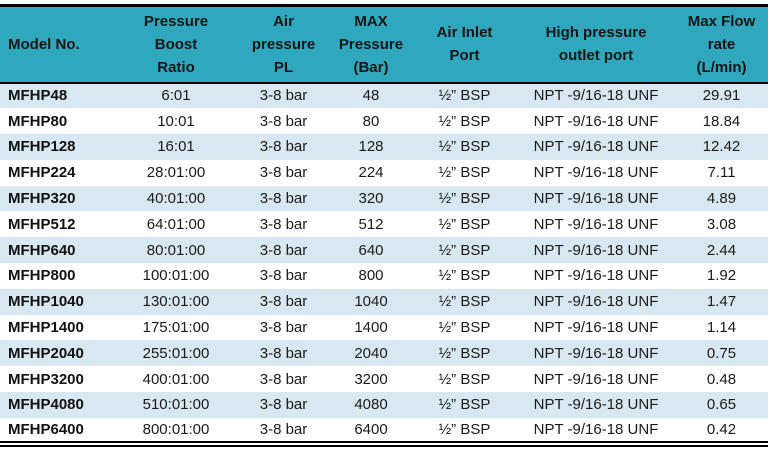 Image resolution: width=768 pixels, height=463 pixels. What do you see at coordinates (721, 121) in the screenshot?
I see `cell-flow: 18.84` at bounding box center [721, 121].